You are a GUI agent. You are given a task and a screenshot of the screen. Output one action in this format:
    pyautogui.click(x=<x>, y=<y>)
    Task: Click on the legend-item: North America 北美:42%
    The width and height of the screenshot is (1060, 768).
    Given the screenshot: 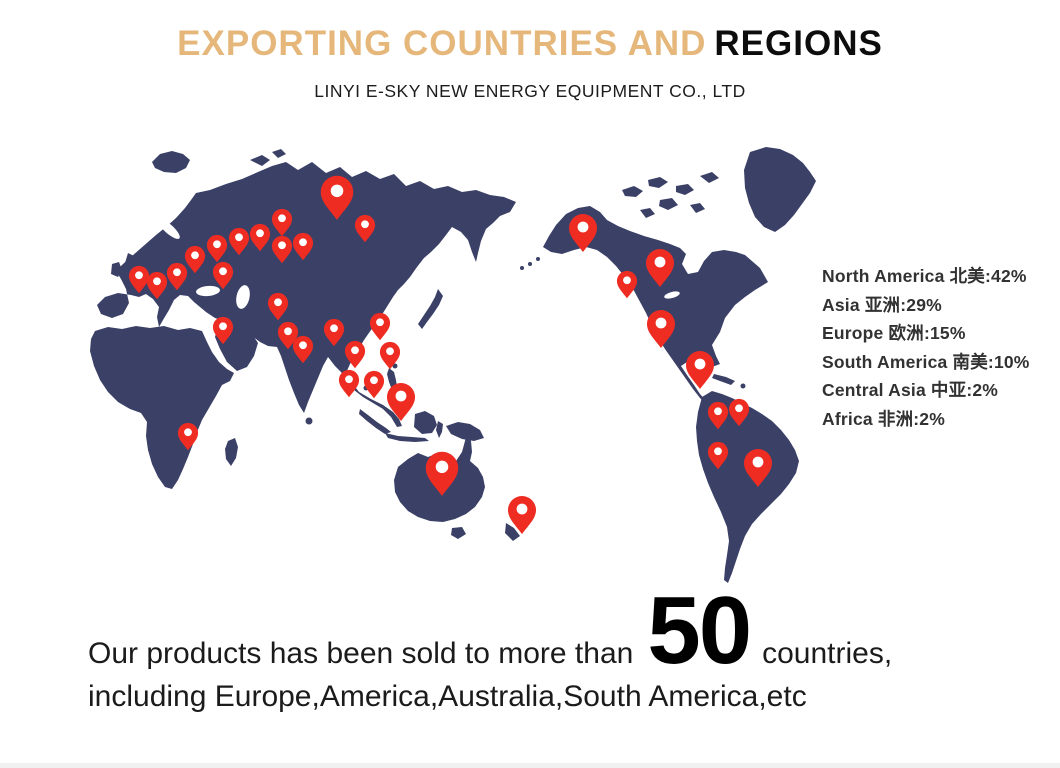 What is the action you would take?
    pyautogui.click(x=924, y=276)
    